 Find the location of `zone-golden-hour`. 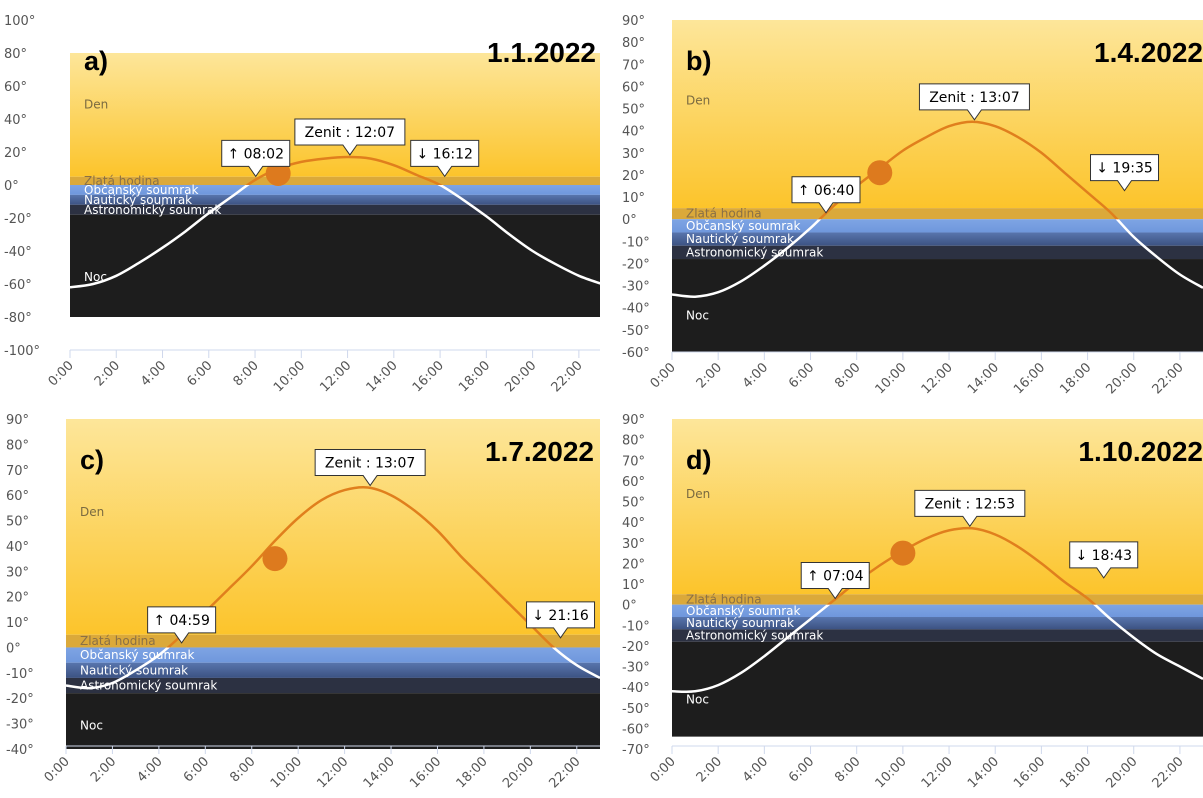

zone-golden-hour is located at coordinates (937, 214).